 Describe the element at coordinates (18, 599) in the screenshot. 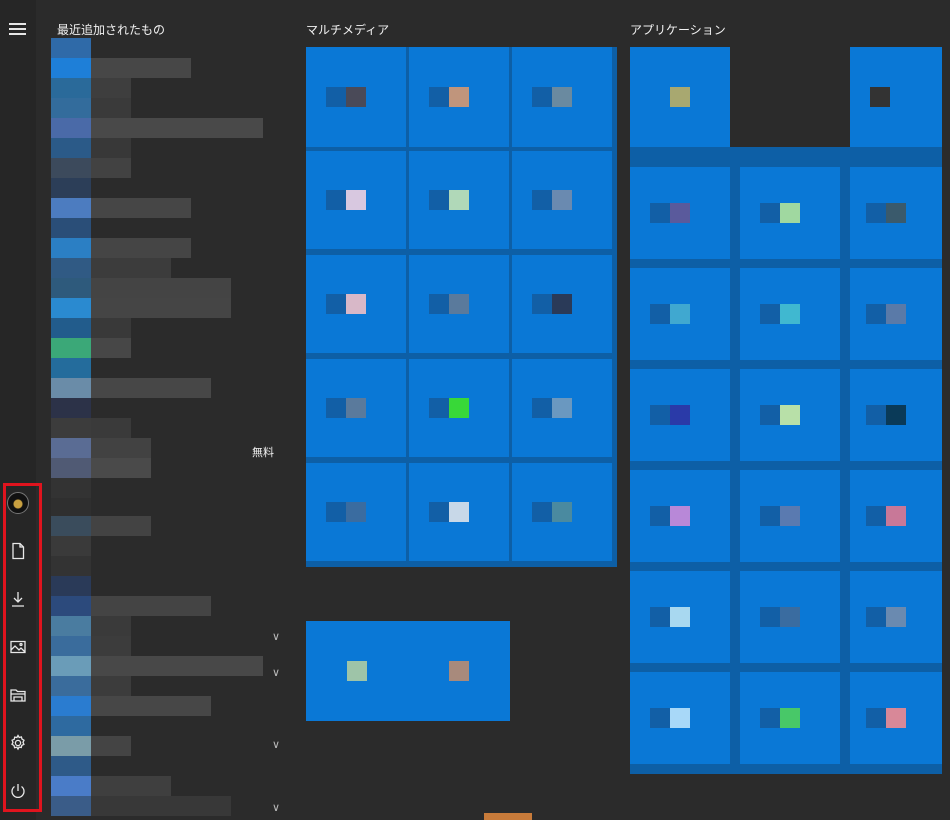

I see `downloads-button` at that location.